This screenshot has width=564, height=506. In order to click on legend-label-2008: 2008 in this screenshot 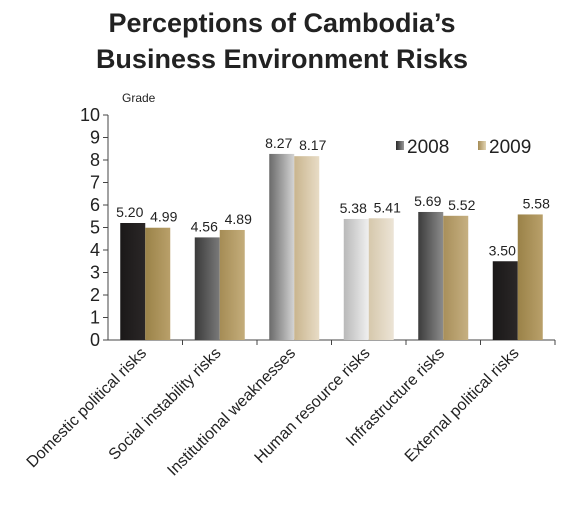, I will do `click(428, 147)`.